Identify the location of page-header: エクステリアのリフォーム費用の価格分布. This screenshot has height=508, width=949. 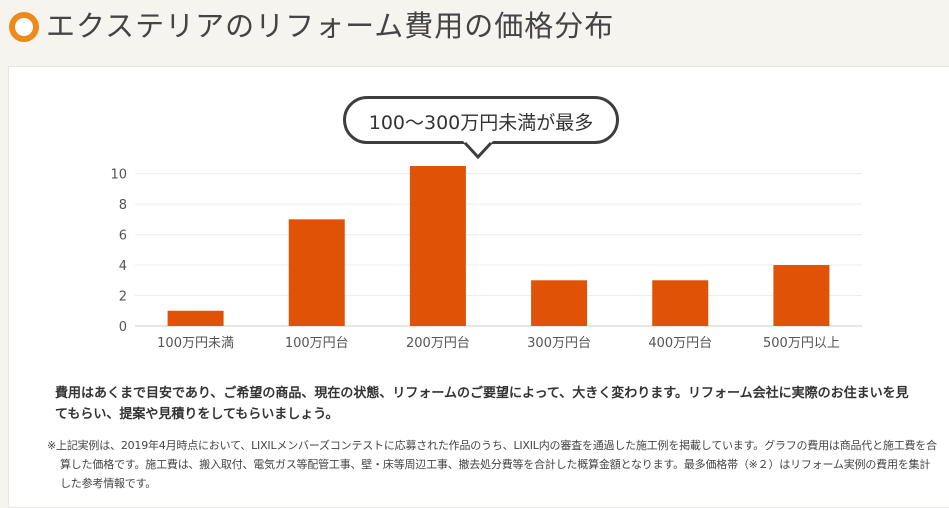
(474, 30).